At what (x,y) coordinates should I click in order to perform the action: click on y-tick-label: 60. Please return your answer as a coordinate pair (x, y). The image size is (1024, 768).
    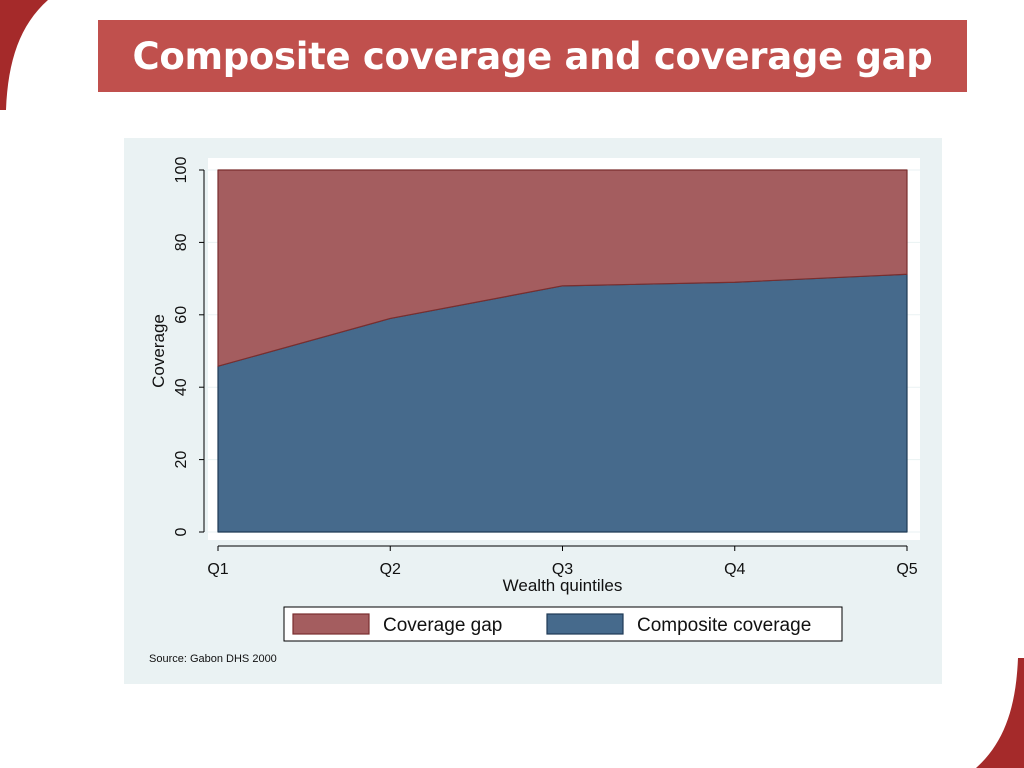
    Looking at the image, I should click on (181, 315).